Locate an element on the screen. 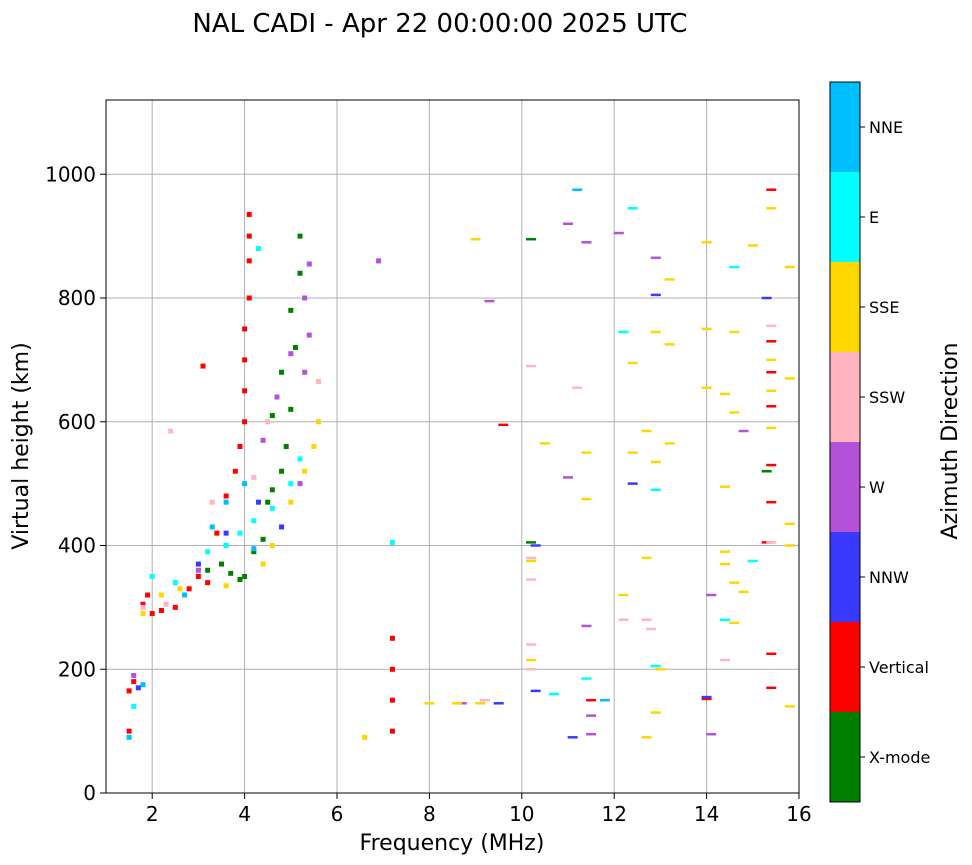  colorbar-label: NNE is located at coordinates (886, 127).